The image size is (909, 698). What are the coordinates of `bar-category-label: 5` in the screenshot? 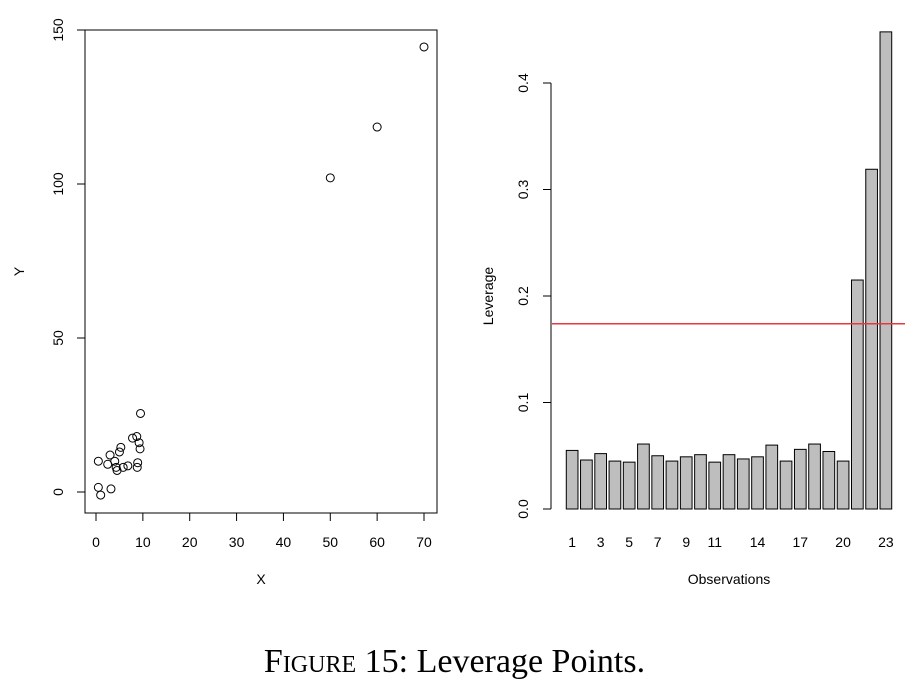 It's located at (629, 542).